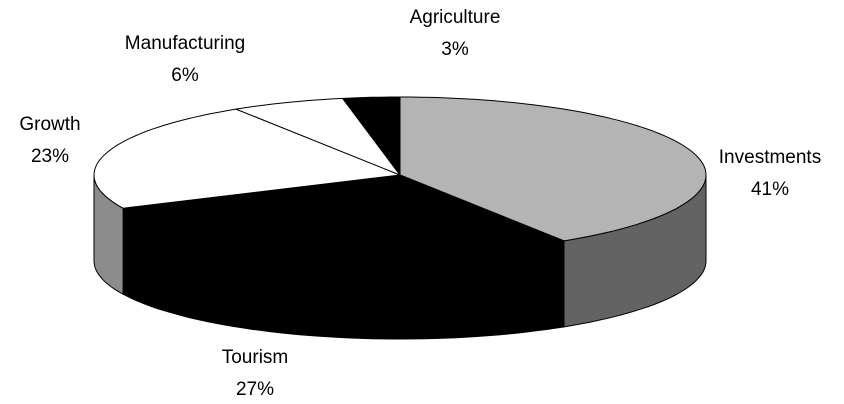 This screenshot has width=844, height=404. Describe the element at coordinates (455, 49) in the screenshot. I see `slice-value-label: 3%` at that location.